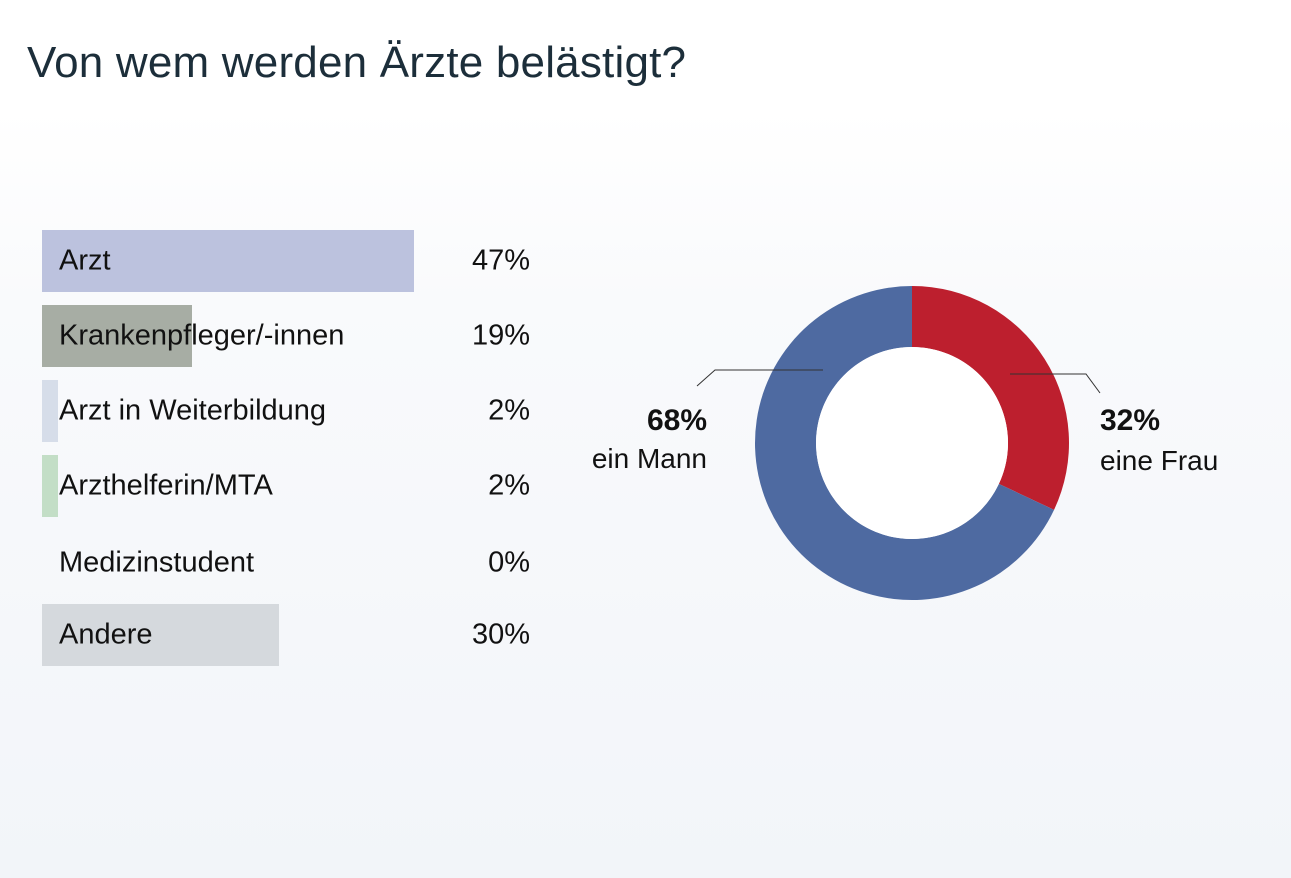 This screenshot has width=1291, height=878. Describe the element at coordinates (500, 634) in the screenshot. I see `bar-value-label: 30%` at that location.